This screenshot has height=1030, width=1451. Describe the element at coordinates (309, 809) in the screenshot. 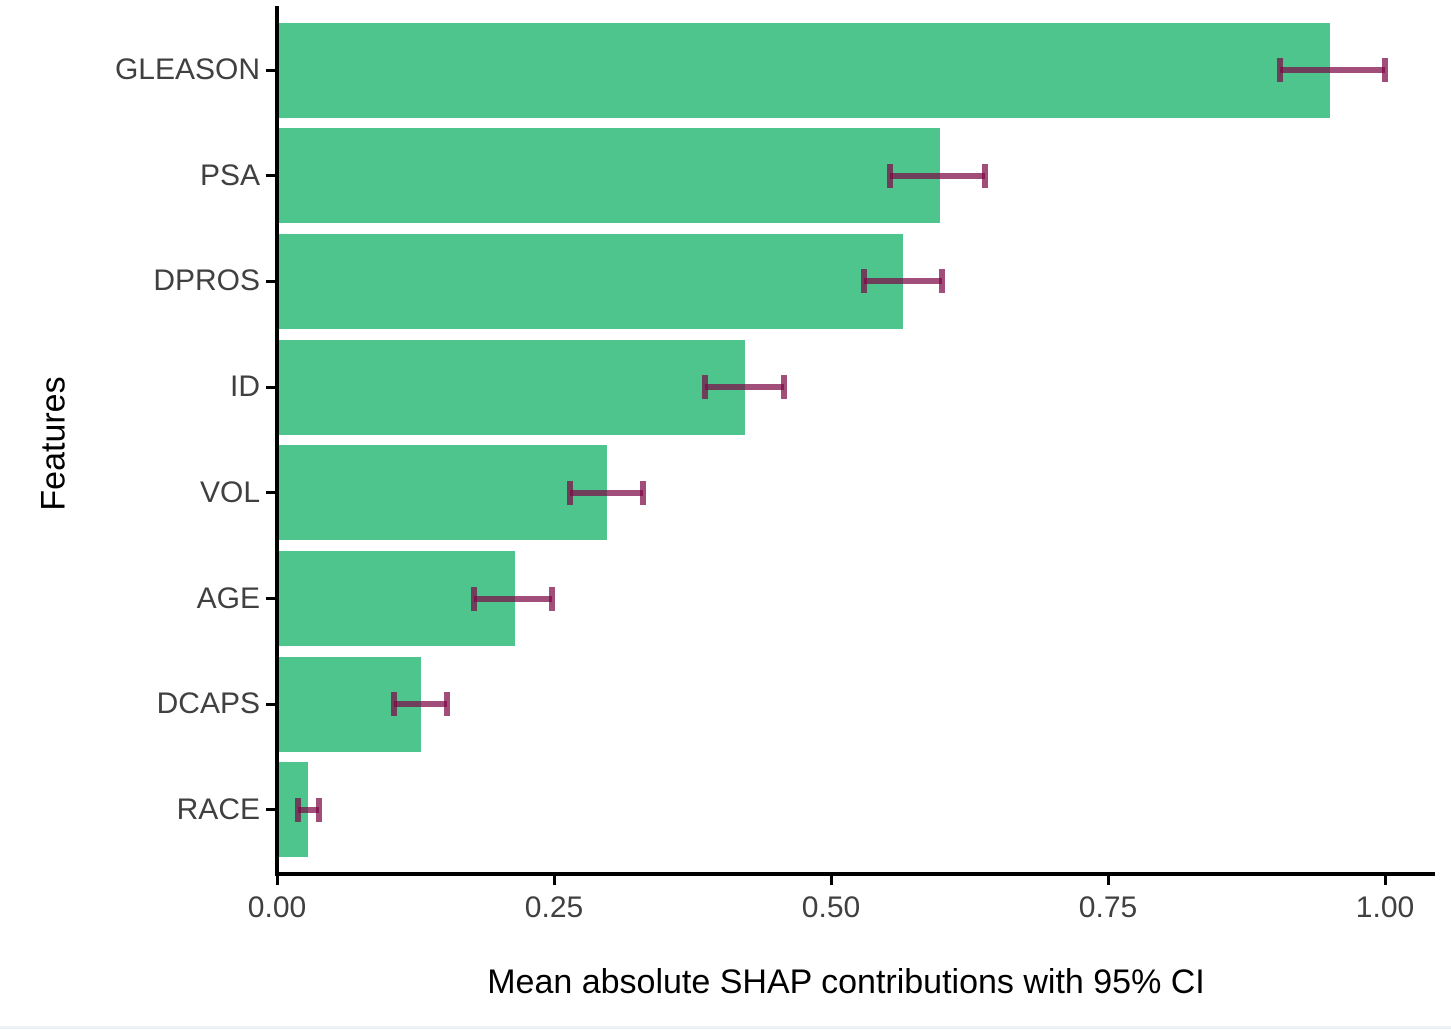

I see `errorbar-race` at that location.